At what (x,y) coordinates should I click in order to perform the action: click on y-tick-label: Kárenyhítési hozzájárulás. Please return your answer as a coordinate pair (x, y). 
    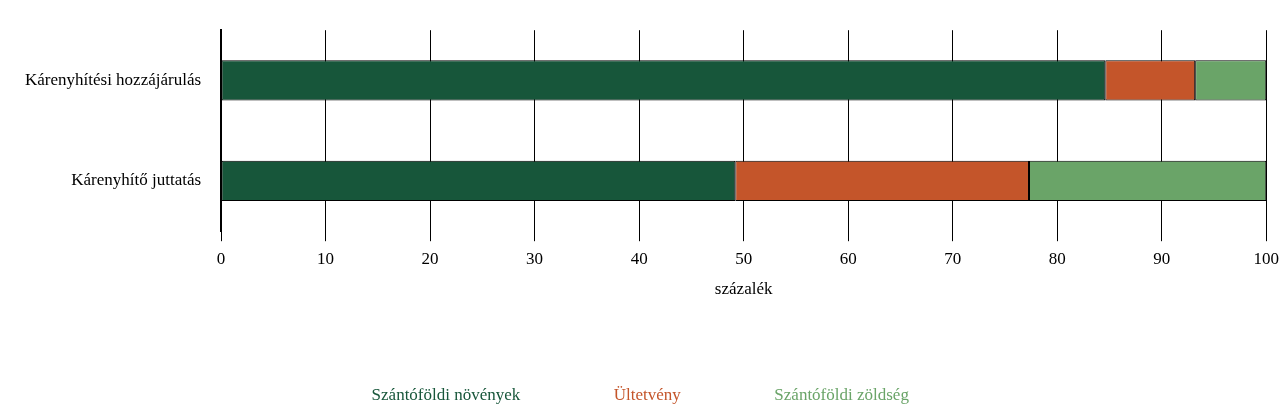
    Looking at the image, I should click on (113, 79).